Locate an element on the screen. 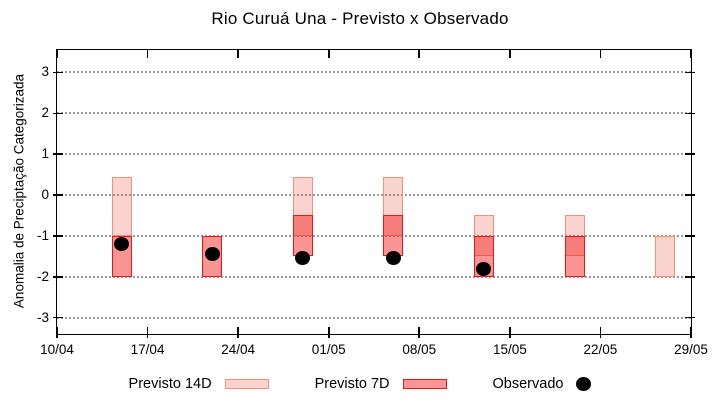 This screenshot has height=400, width=720. y-tick-label: -2 is located at coordinates (42, 276).